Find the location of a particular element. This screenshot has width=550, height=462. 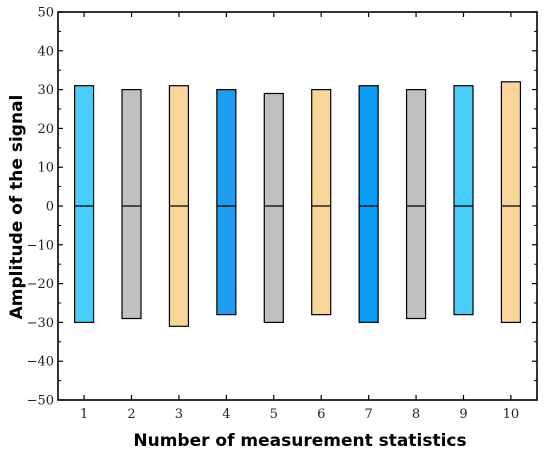

y-tick-label: 50 is located at coordinates (45, 13).